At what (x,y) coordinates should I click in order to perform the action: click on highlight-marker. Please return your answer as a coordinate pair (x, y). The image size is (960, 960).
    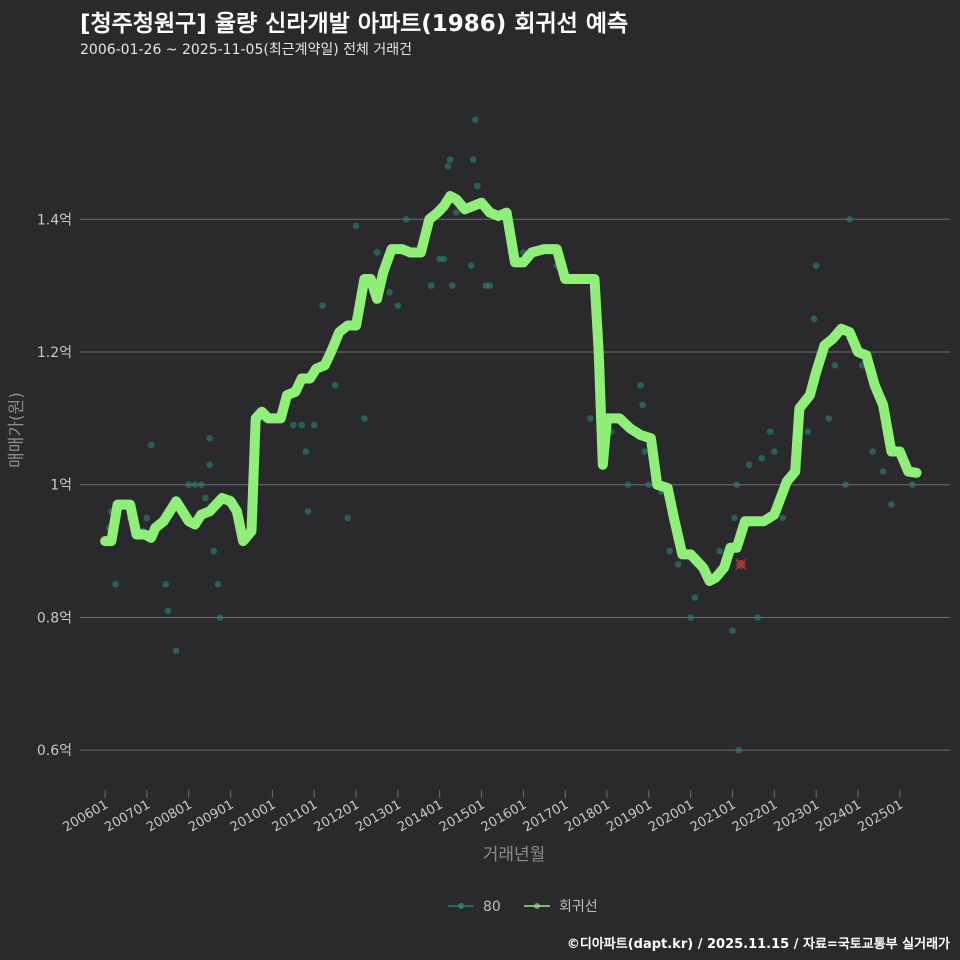
    Looking at the image, I should click on (741, 564).